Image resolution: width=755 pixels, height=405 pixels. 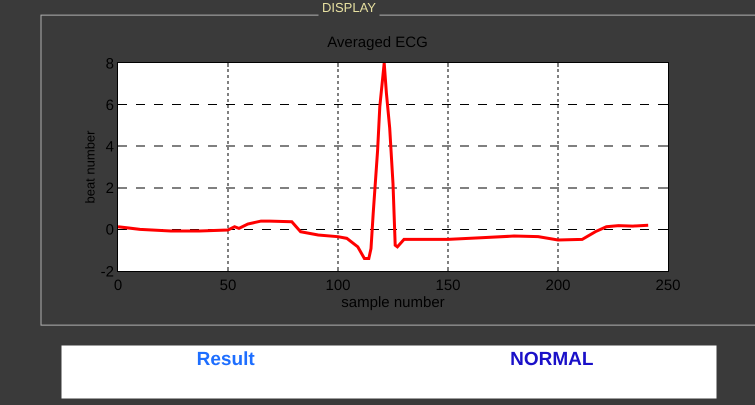 What do you see at coordinates (349, 7) in the screenshot?
I see `text: DISPLAY` at bounding box center [349, 7].